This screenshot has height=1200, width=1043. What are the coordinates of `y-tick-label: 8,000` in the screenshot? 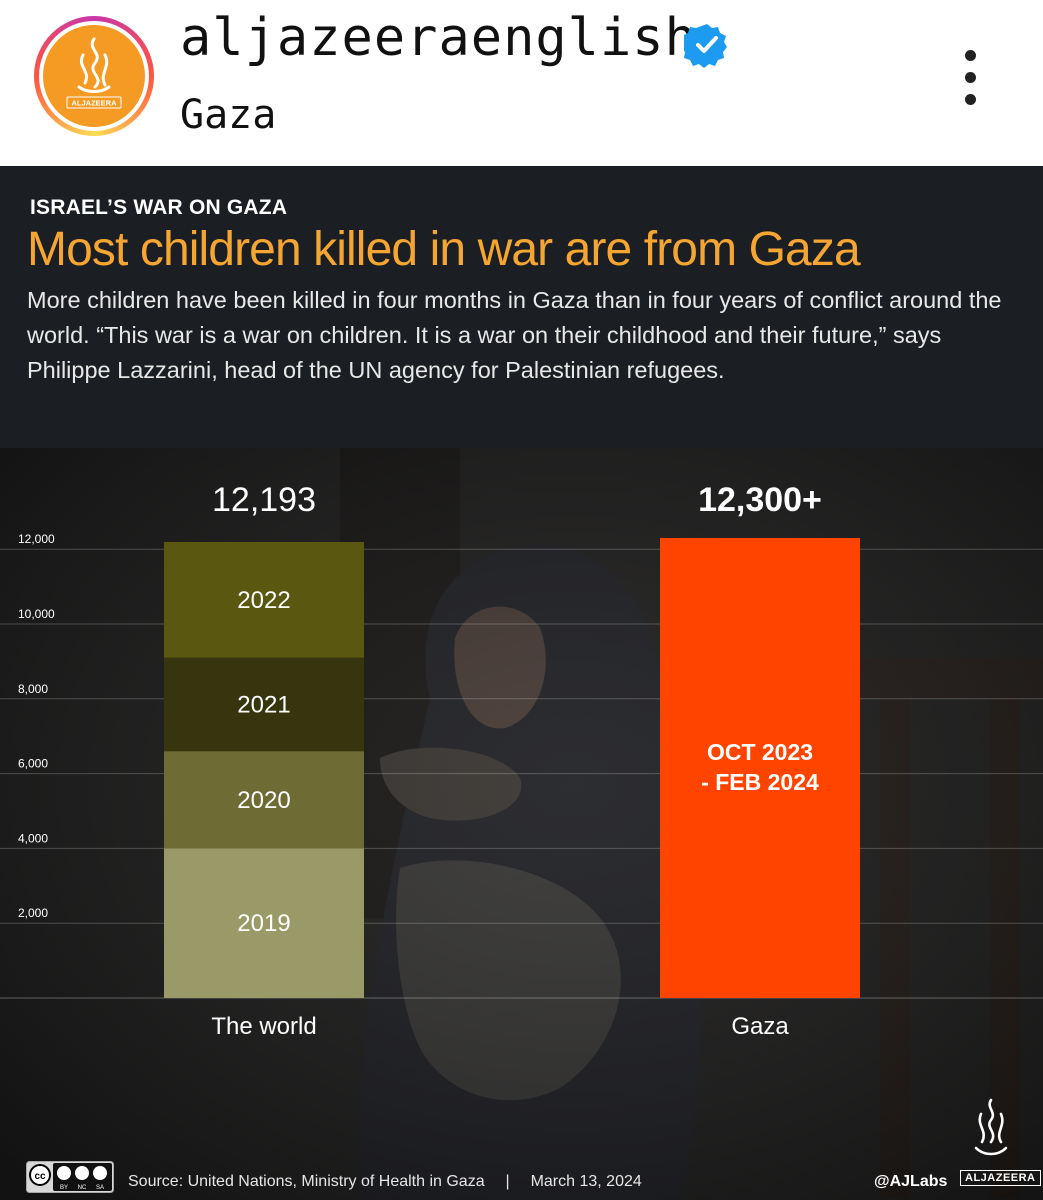 It's located at (33, 689).